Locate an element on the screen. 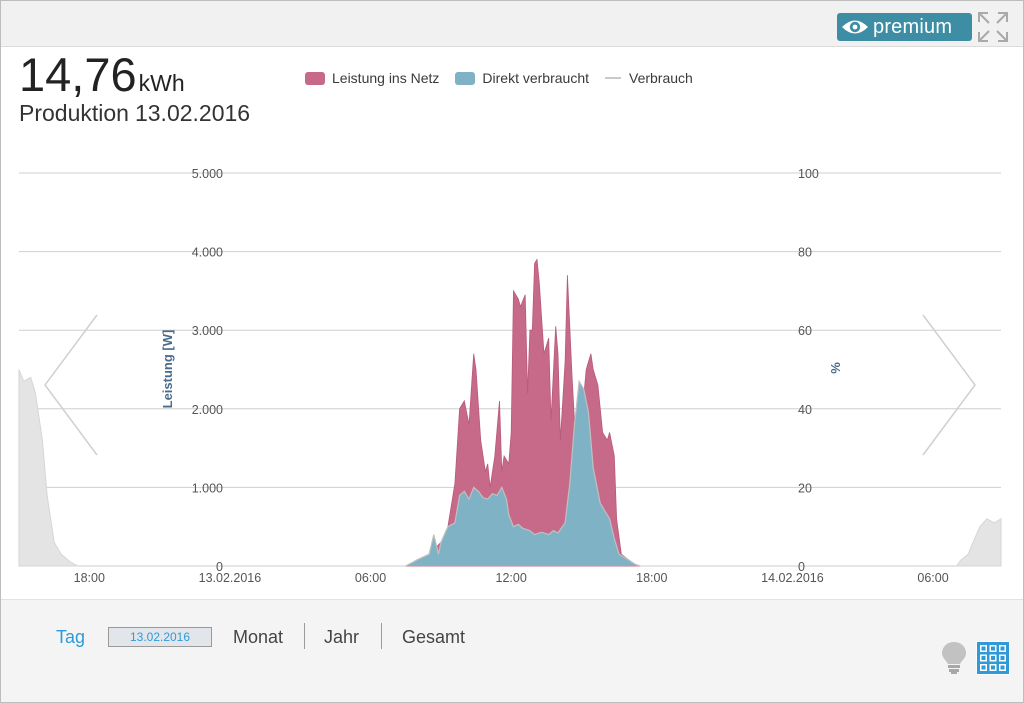 This screenshot has height=703, width=1024. chevron-right-icon is located at coordinates (949, 385).